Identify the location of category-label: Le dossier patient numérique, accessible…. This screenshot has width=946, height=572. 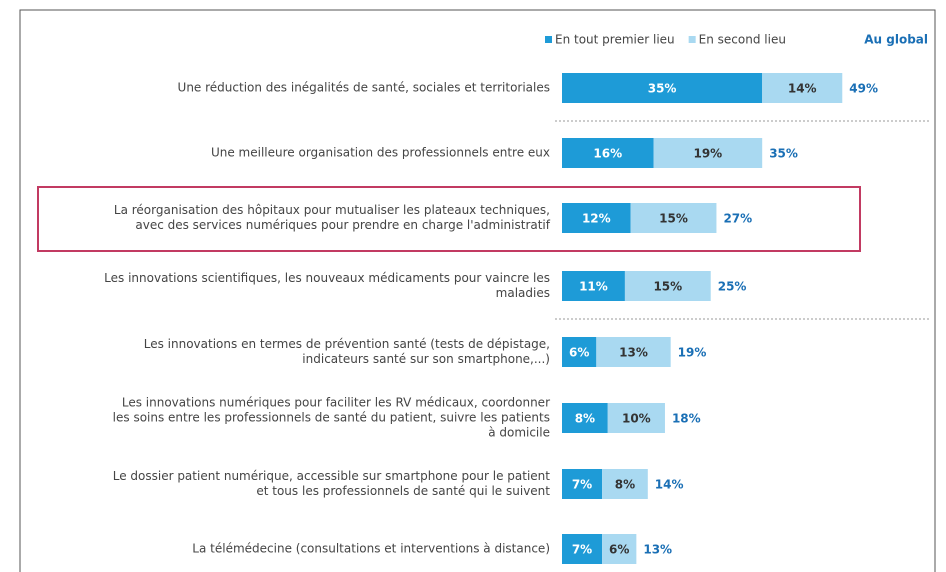
(331, 483).